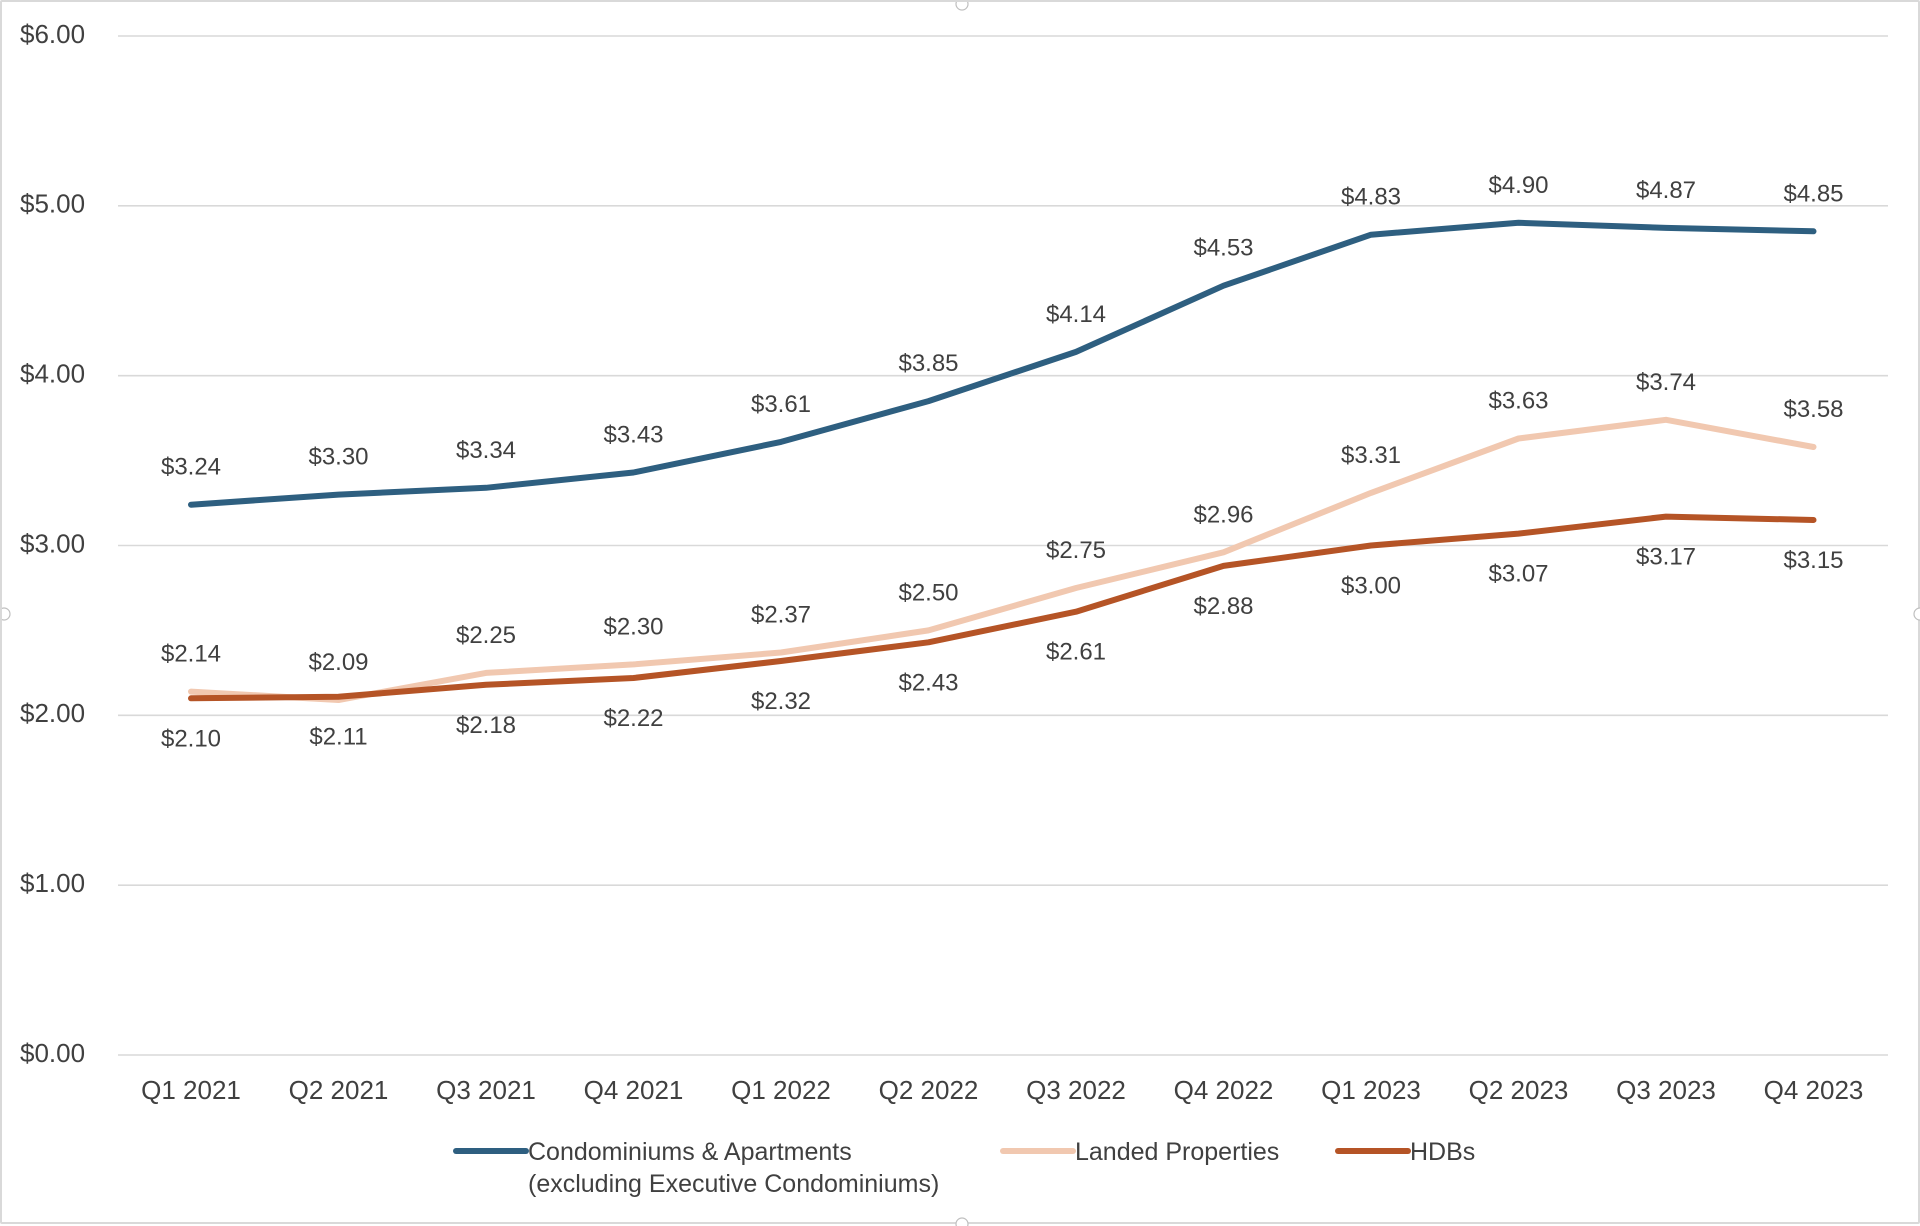  I want to click on data-label: $2.61, so click(1076, 652).